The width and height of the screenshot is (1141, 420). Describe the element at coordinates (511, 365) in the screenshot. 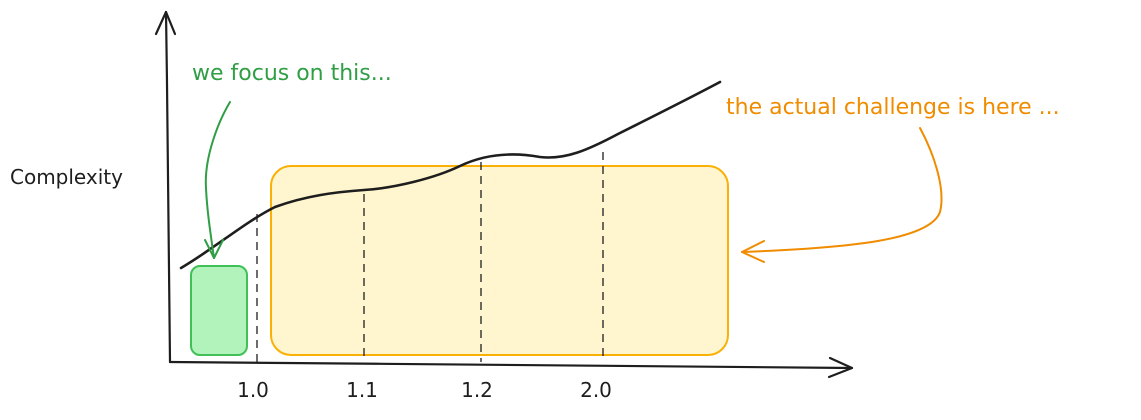

I see `x-axis` at that location.